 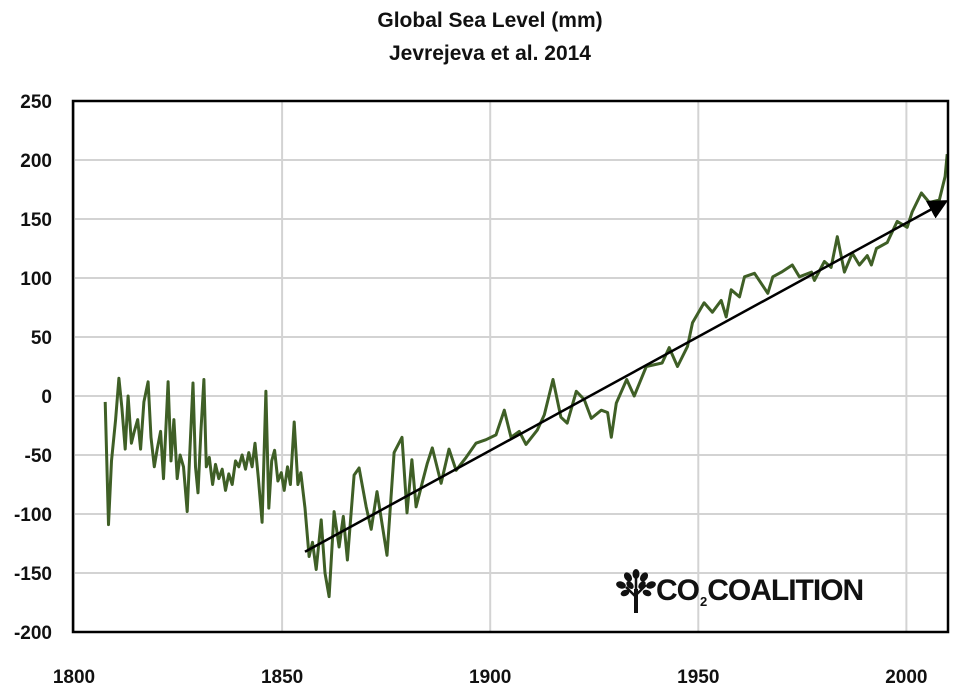 I want to click on y-tick-label: -150, so click(x=33, y=574).